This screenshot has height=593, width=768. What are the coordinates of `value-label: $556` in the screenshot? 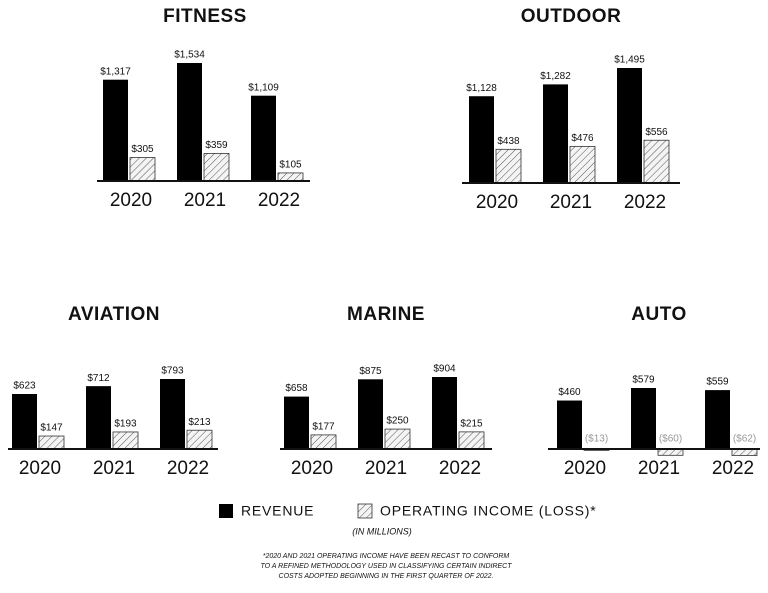 It's located at (656, 132).